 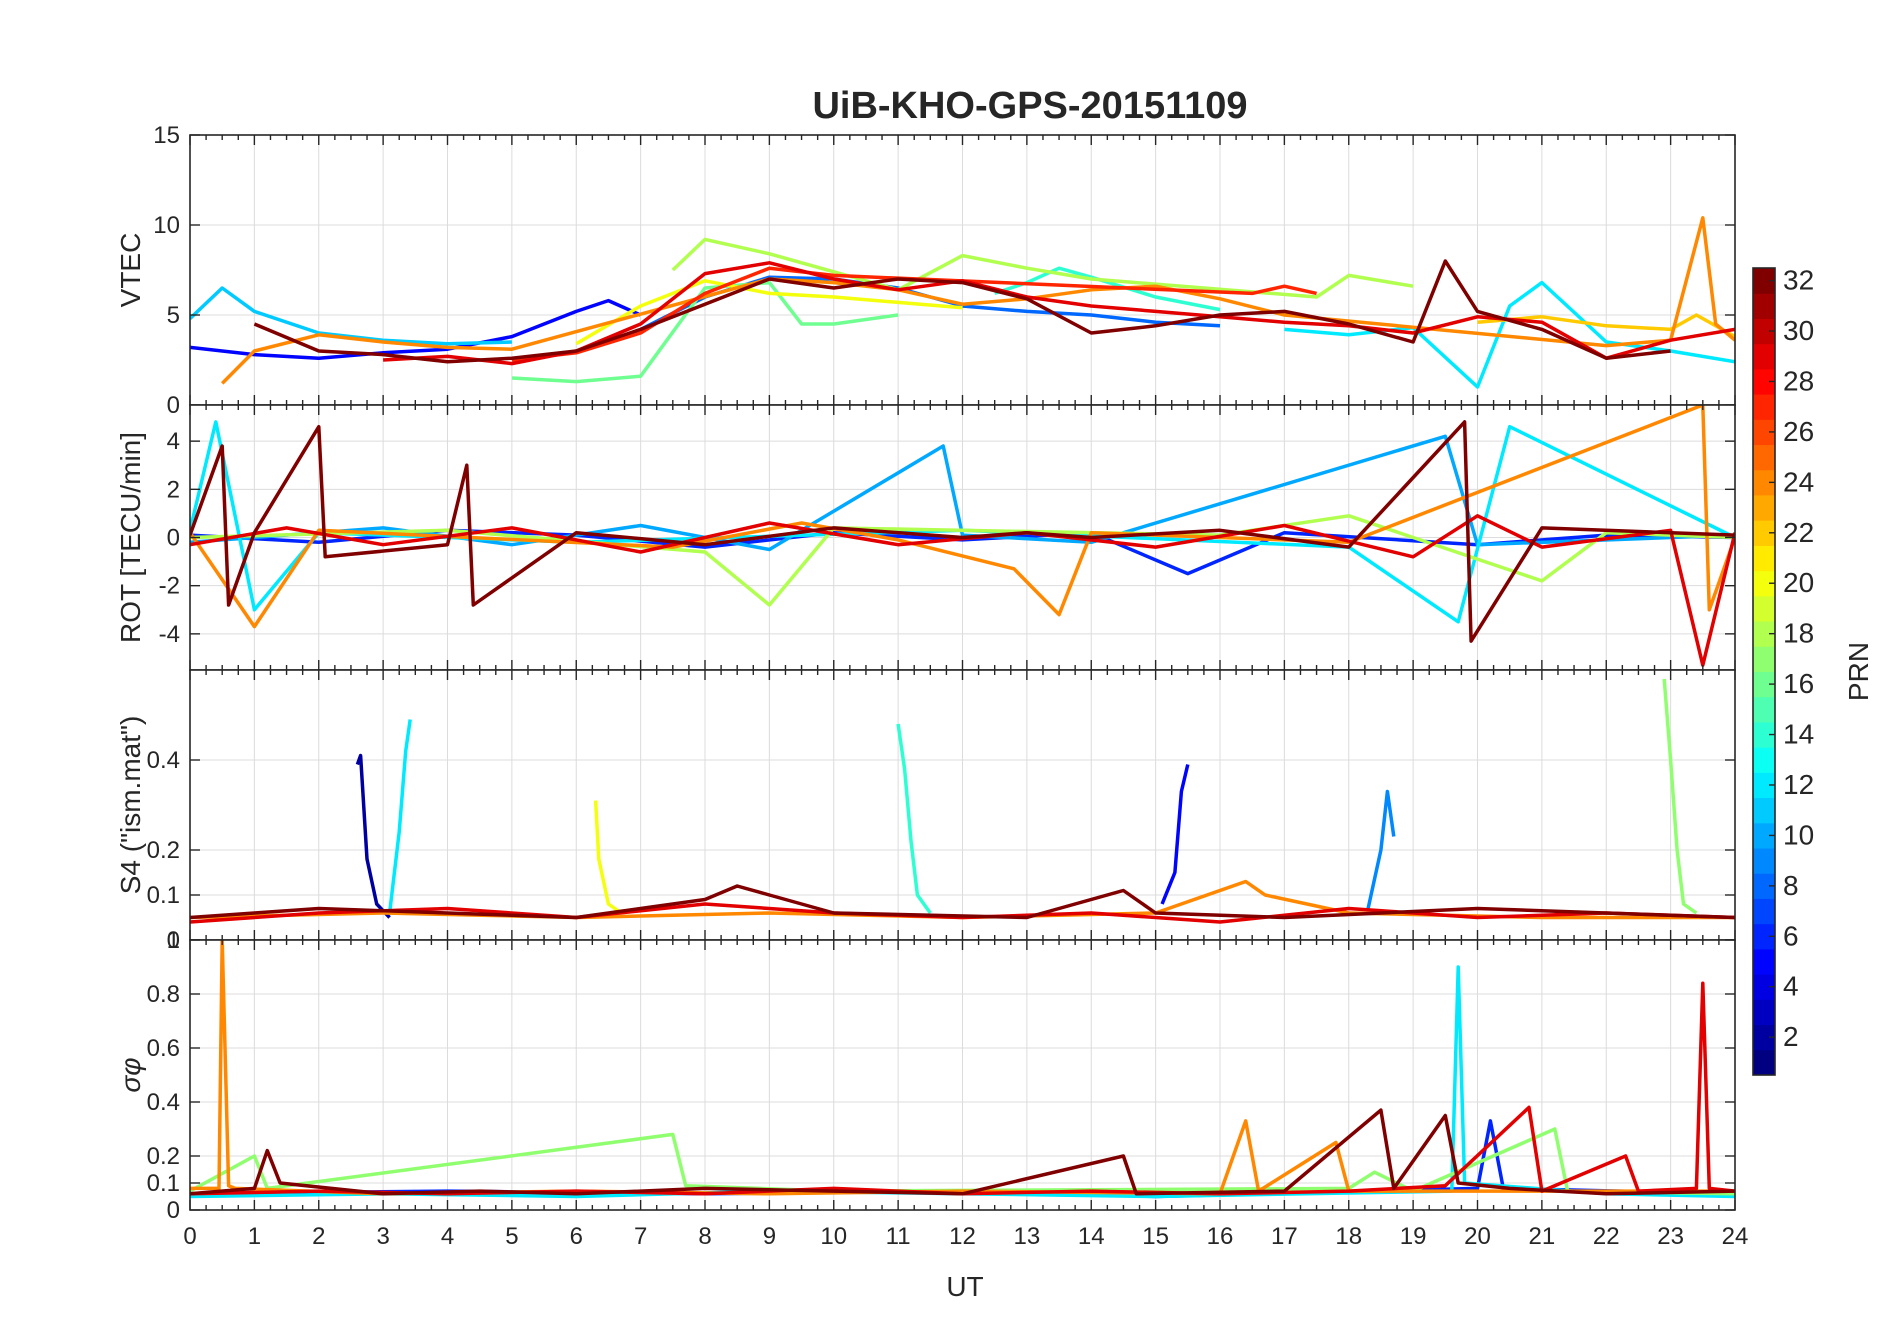 I want to click on x-tick-label: 11, so click(x=898, y=1236).